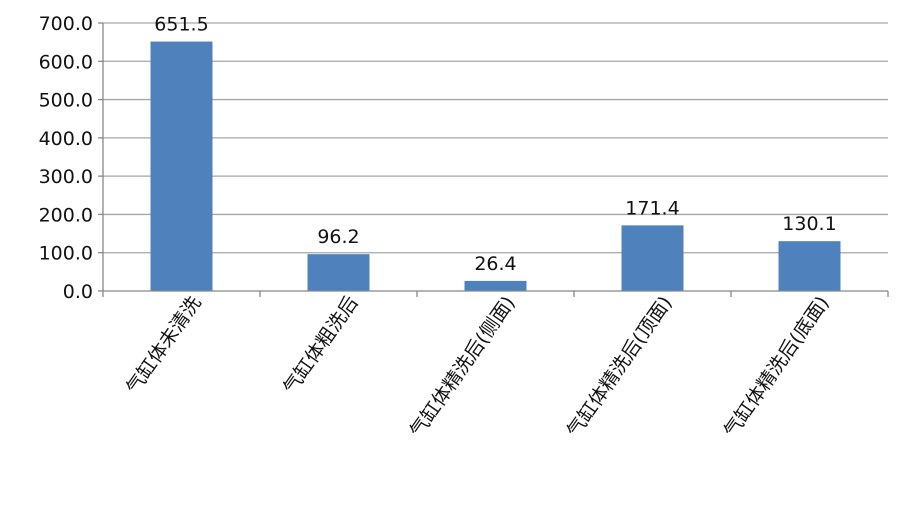  What do you see at coordinates (66, 24) in the screenshot?
I see `y-tick-label: 700.0` at bounding box center [66, 24].